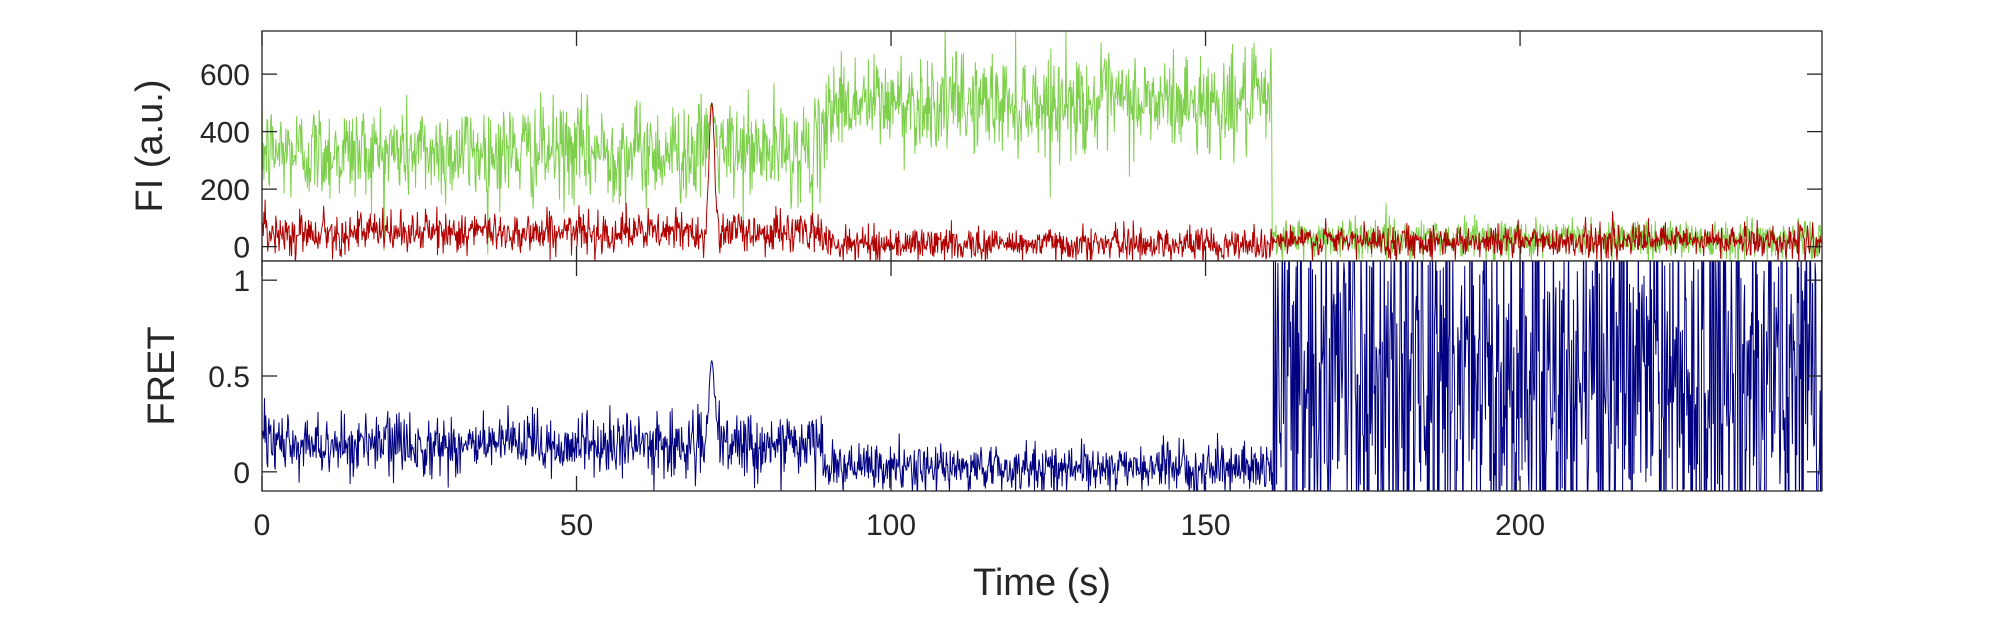 This screenshot has height=625, width=2005. What do you see at coordinates (150, 145) in the screenshot?
I see `intensity-y-axis-label: FI (a.u.)` at bounding box center [150, 145].